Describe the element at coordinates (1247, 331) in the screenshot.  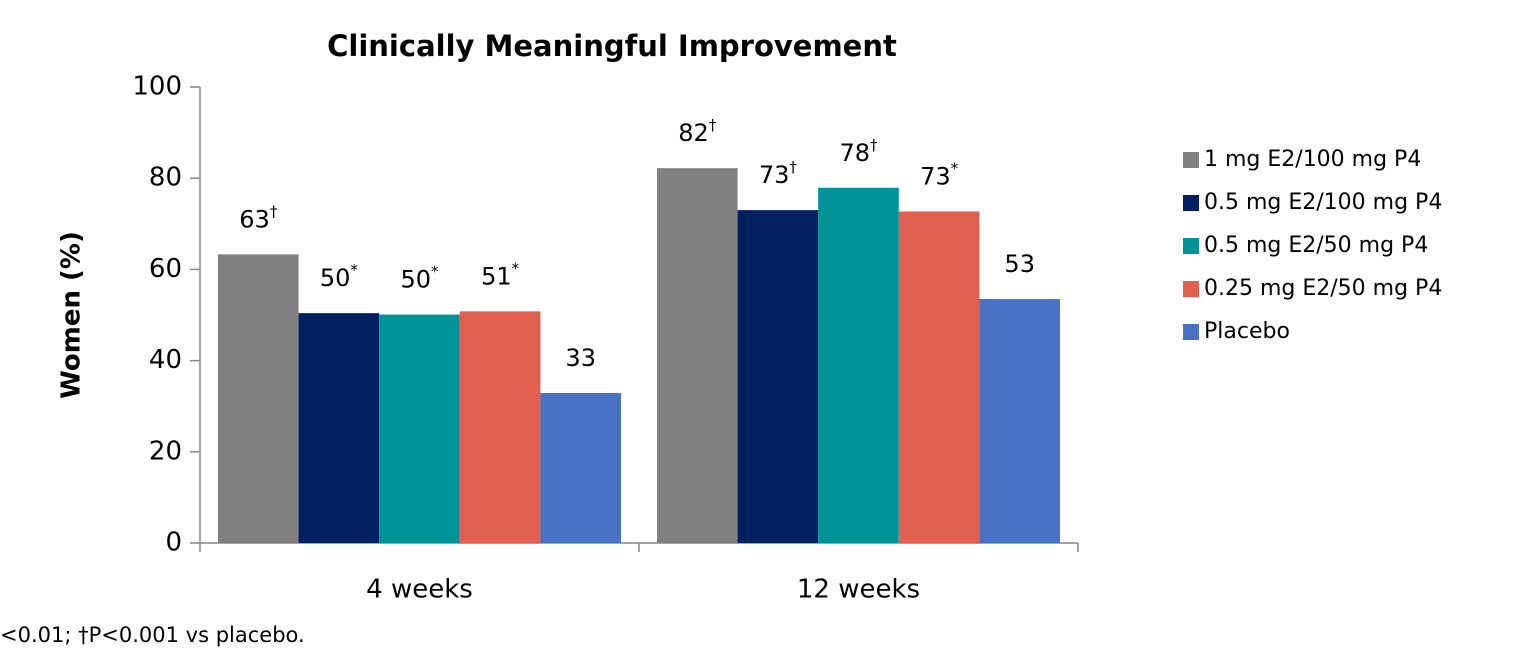
I see `legend-label: Placebo` at that location.